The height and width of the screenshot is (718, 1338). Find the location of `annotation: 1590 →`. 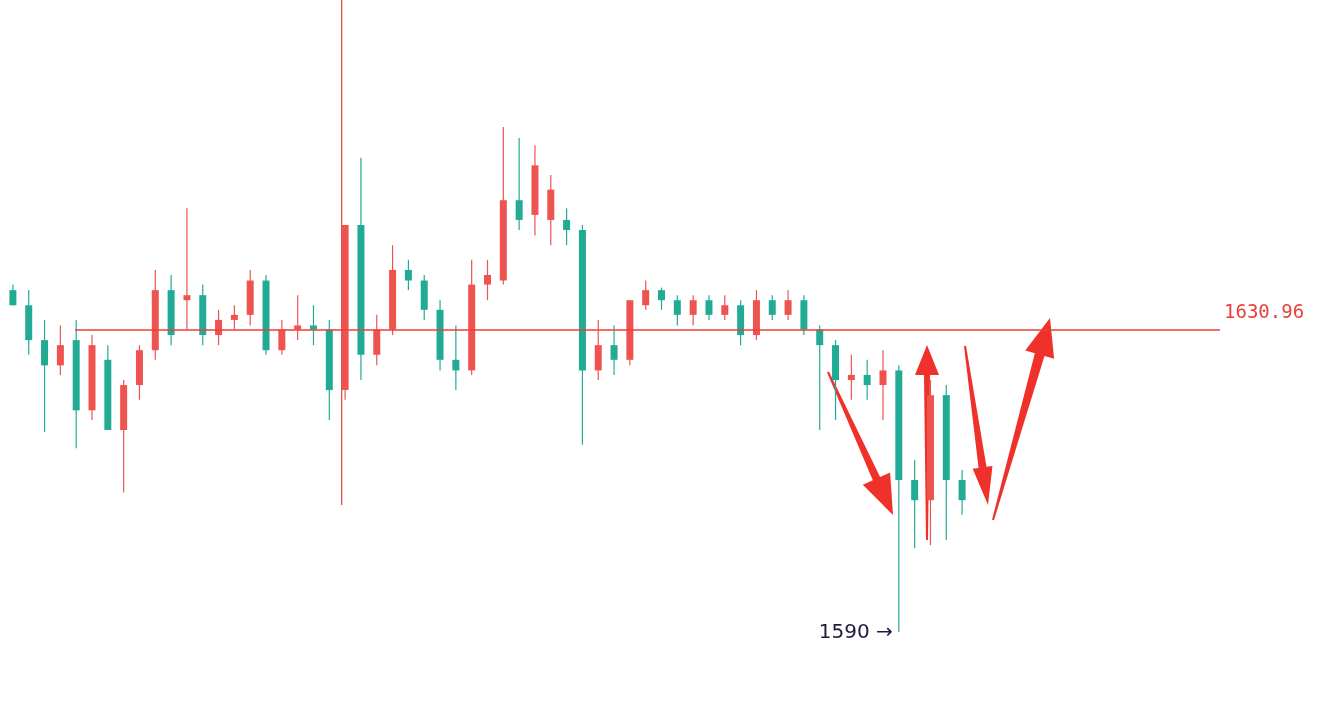

annotation: 1590 → is located at coordinates (855, 631).